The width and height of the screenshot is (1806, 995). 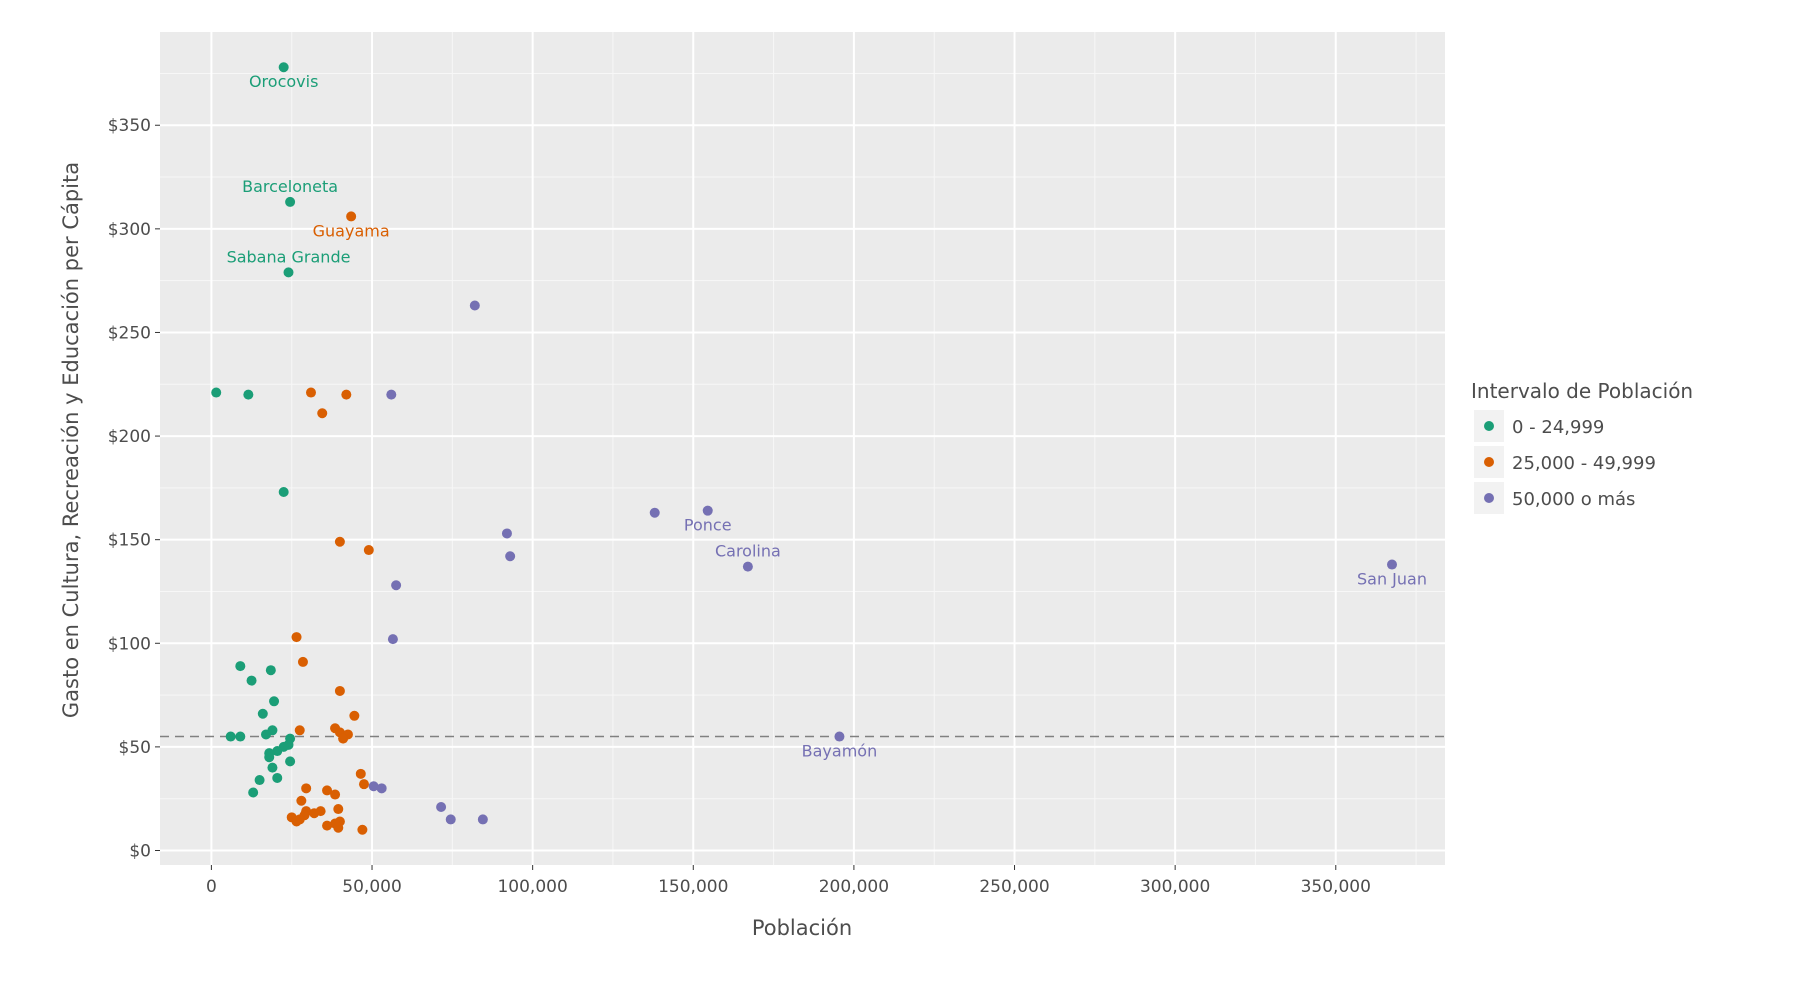 I want to click on legend-item-1: 25,000 - 49,999, so click(x=1565, y=462).